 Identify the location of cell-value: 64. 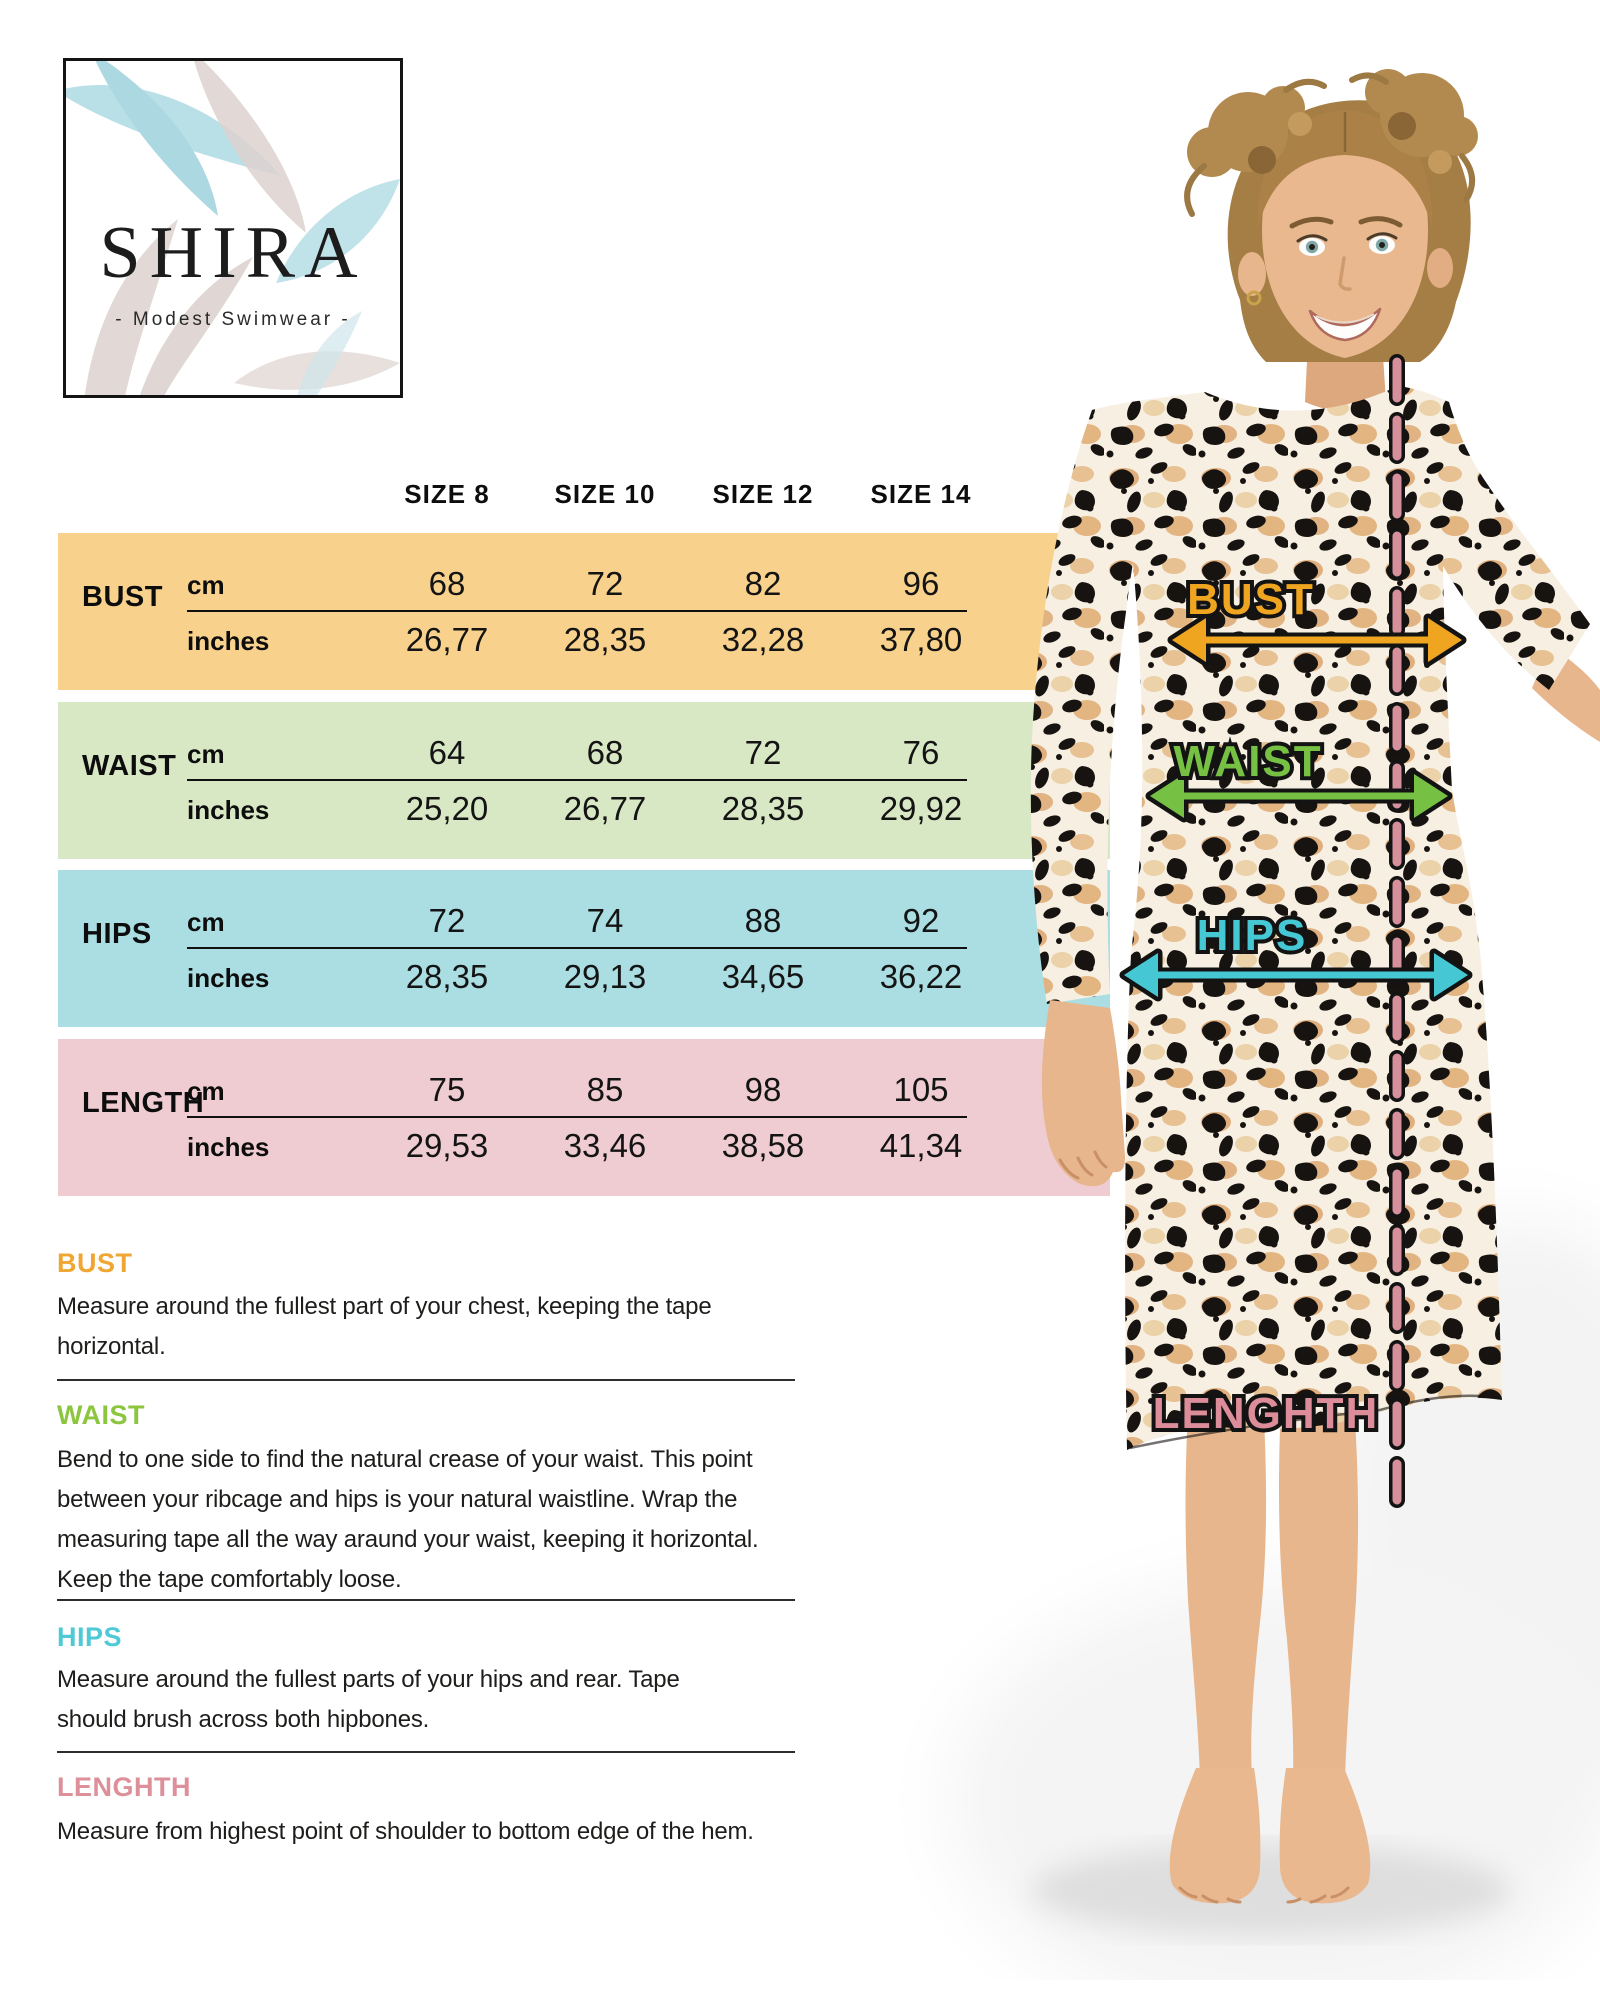
(447, 752).